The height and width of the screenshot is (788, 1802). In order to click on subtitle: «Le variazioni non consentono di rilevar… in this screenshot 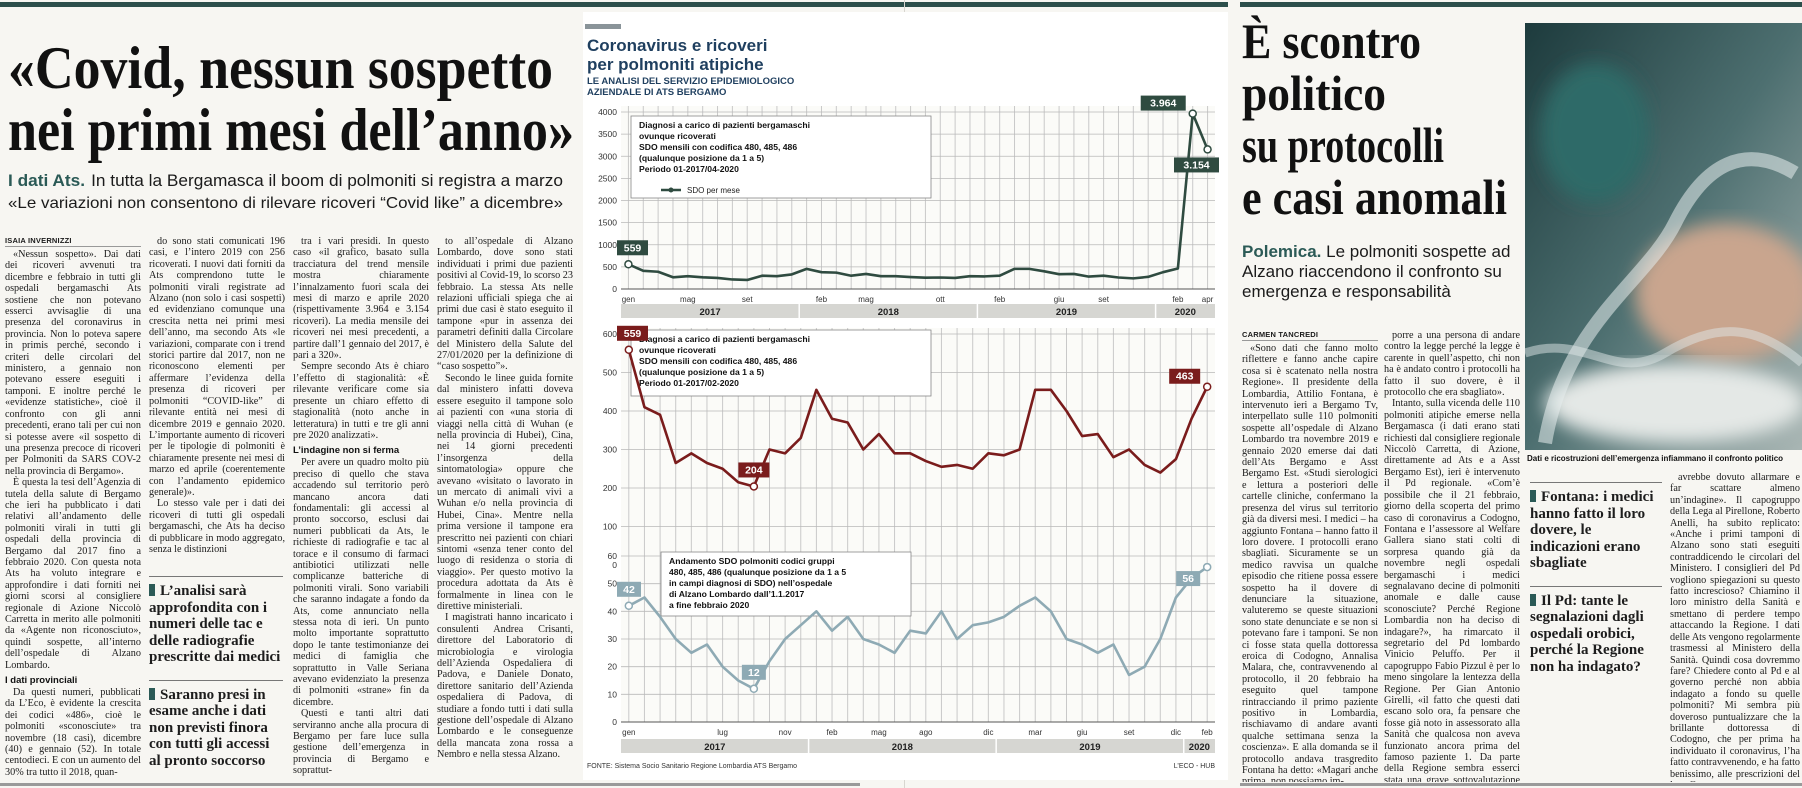, I will do `click(285, 203)`.